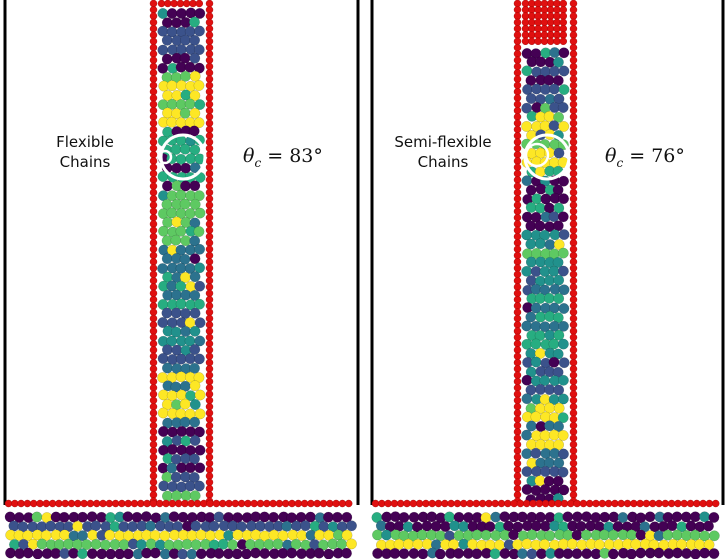 This screenshot has height=559, width=728. What do you see at coordinates (165, 157) in the screenshot?
I see `contact-marker-circle` at bounding box center [165, 157].